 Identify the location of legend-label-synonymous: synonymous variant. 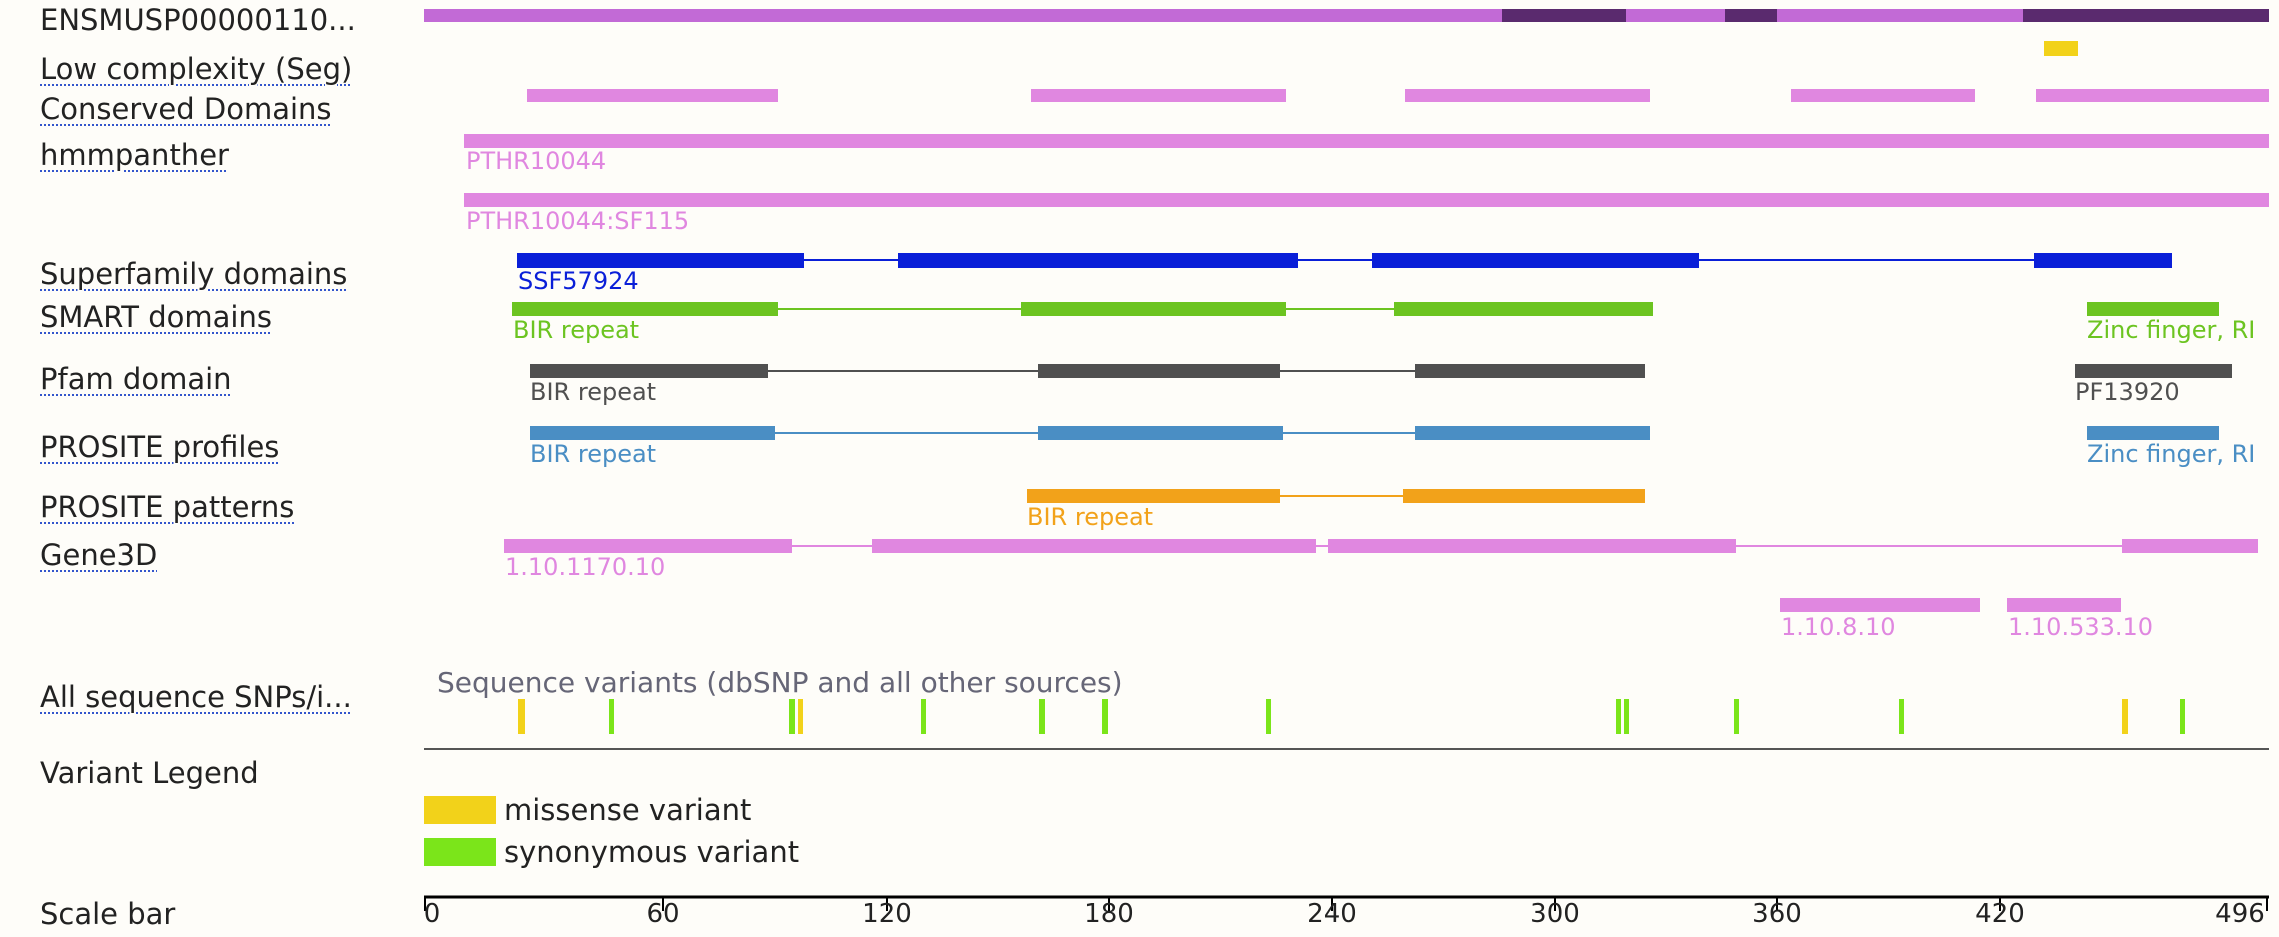
(652, 852).